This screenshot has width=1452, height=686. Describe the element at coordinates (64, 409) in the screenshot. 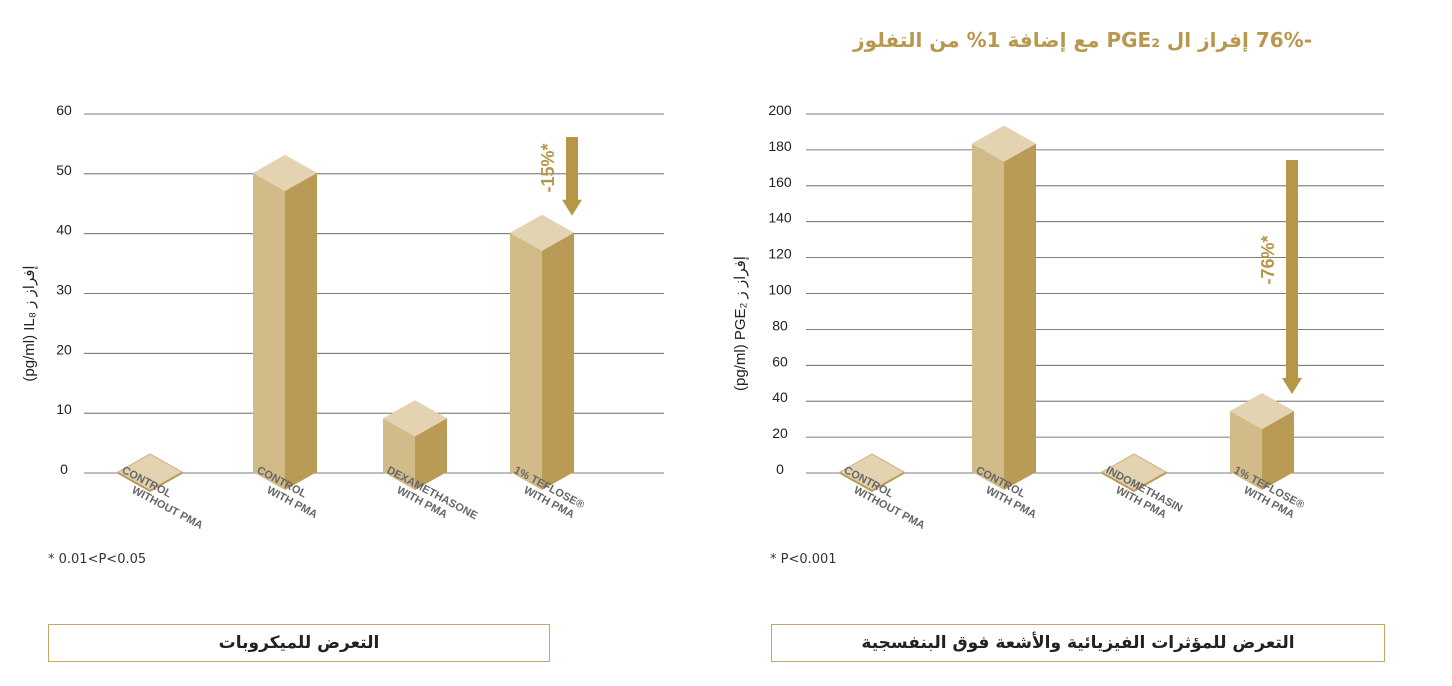

I see `y-tick-label: 10` at that location.